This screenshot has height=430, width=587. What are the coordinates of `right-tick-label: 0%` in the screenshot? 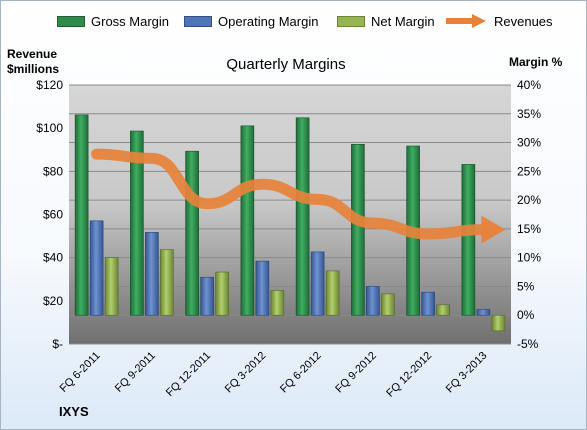 It's located at (526, 315).